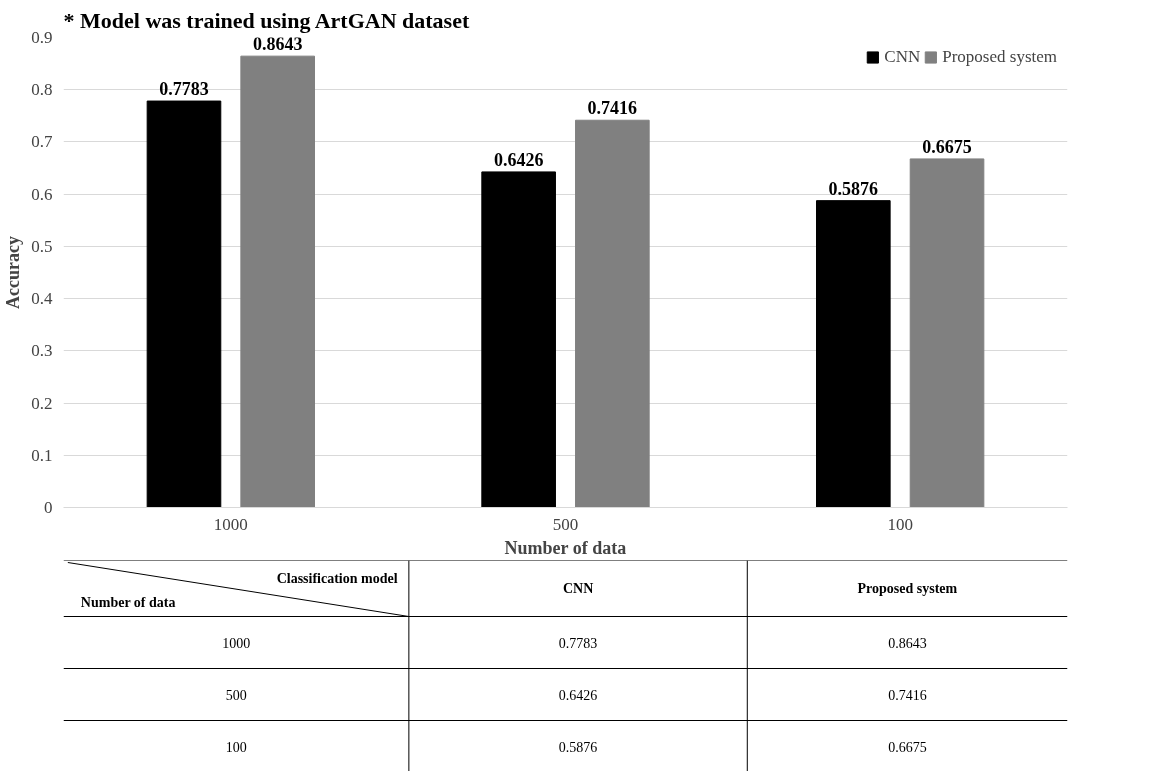 The image size is (1157, 771). What do you see at coordinates (42, 246) in the screenshot?
I see `y-tick-label: 0.5` at bounding box center [42, 246].